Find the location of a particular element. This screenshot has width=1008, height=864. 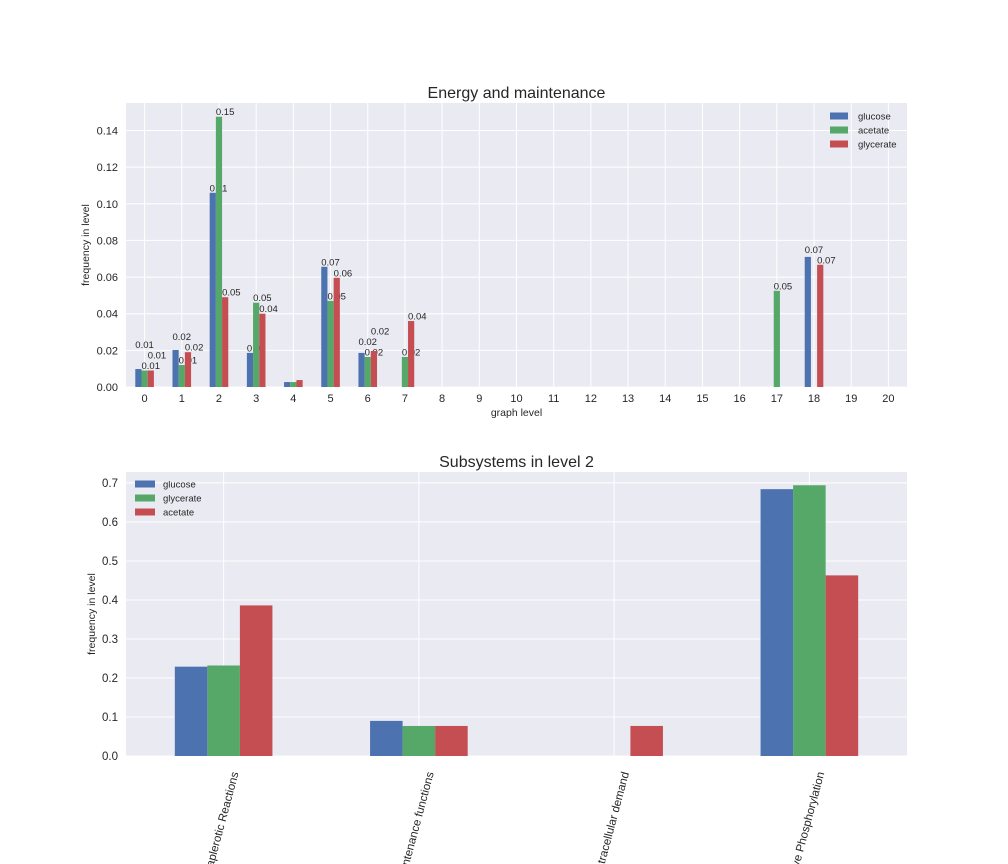

x-tick-label: 15 is located at coordinates (702, 399).